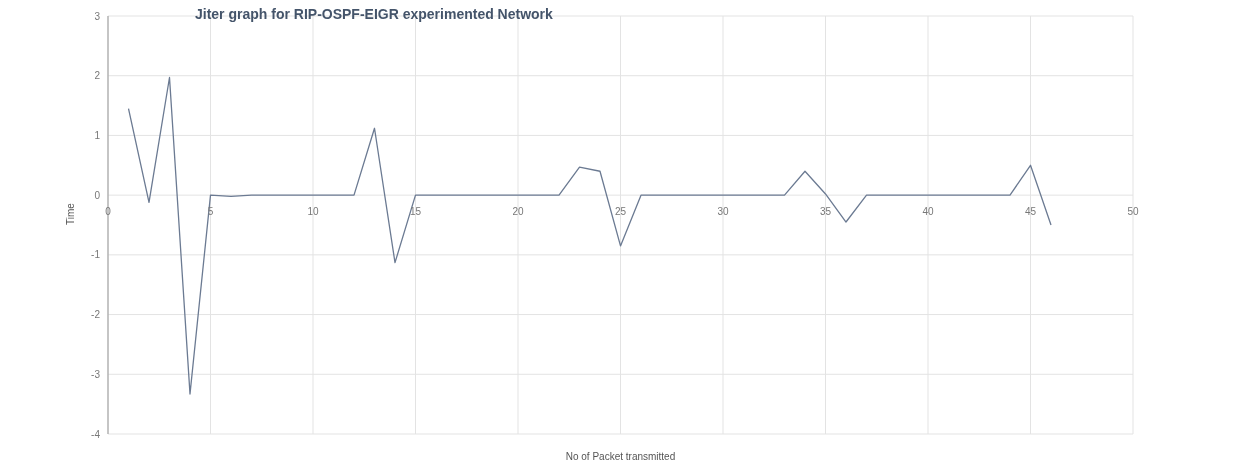  I want to click on x-tick-label: 10, so click(313, 212).